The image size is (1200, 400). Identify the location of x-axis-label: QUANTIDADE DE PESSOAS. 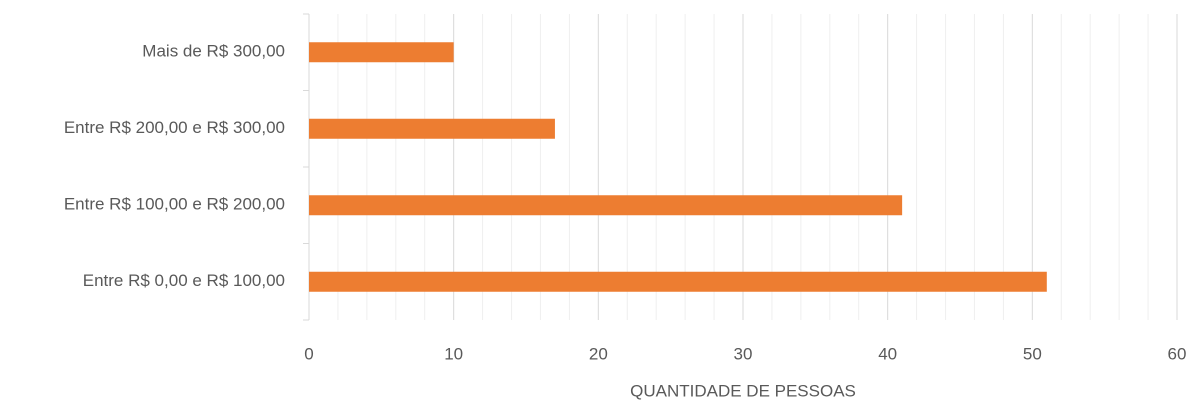
(743, 390).